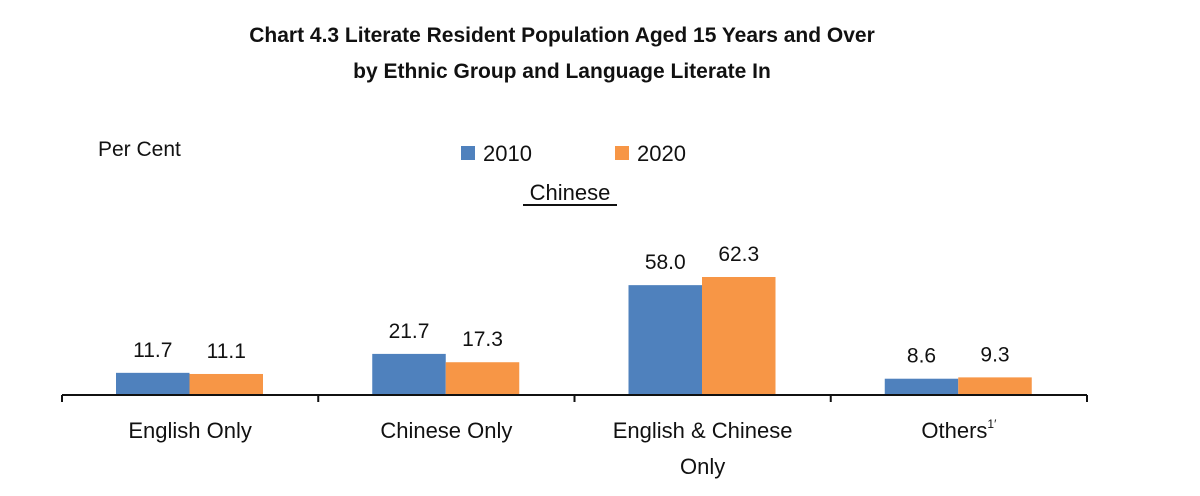 Image resolution: width=1200 pixels, height=496 pixels. What do you see at coordinates (190, 430) in the screenshot?
I see `category-label: English Only` at bounding box center [190, 430].